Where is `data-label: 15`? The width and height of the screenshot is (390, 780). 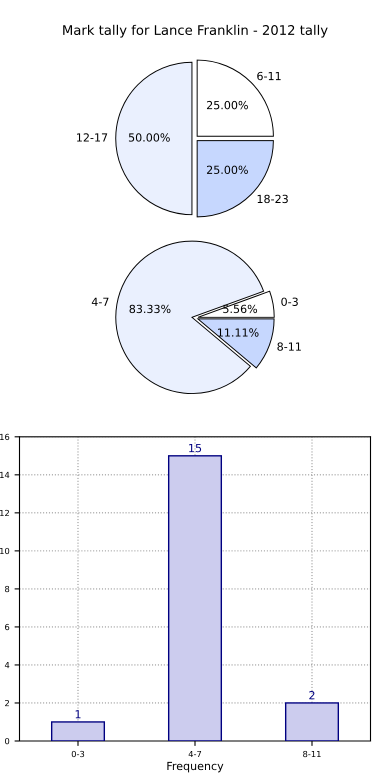 data-label: 15 is located at coordinates (195, 448).